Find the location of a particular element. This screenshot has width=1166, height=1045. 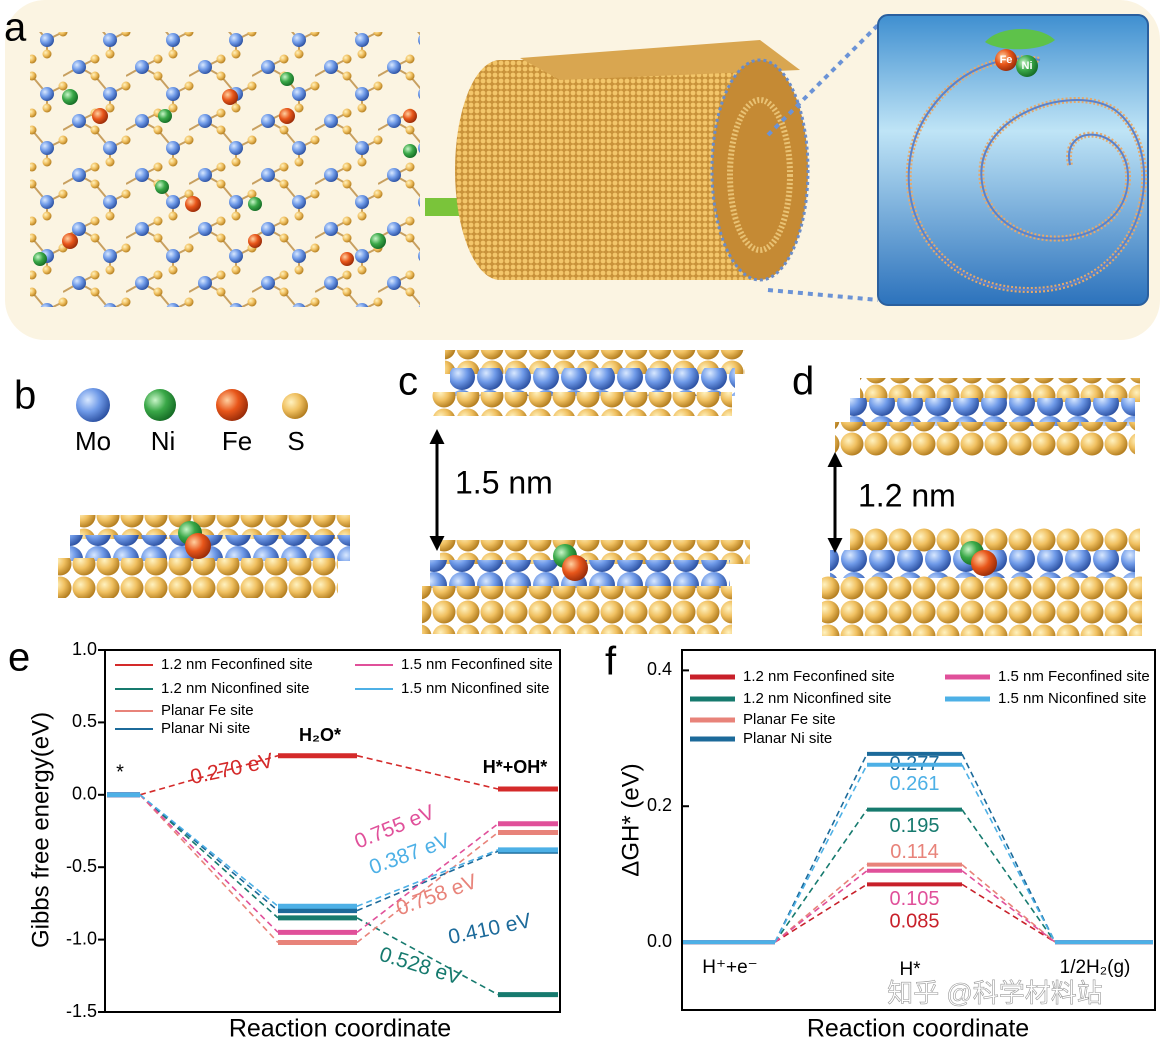

y-tick-label: 0.5 is located at coordinates (84, 721).